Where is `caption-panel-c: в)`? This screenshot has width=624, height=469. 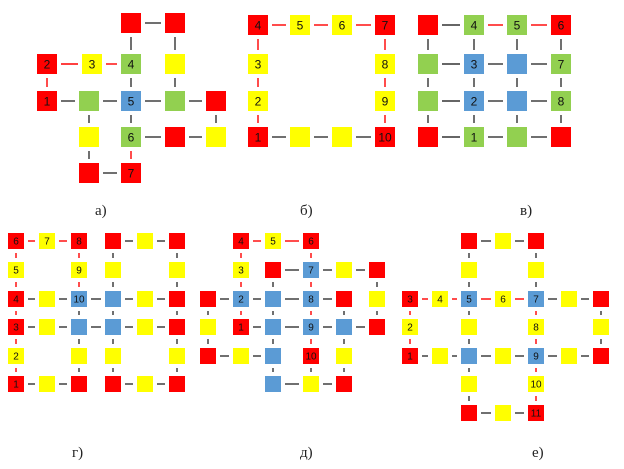
caption-panel-c: в) is located at coordinates (526, 211).